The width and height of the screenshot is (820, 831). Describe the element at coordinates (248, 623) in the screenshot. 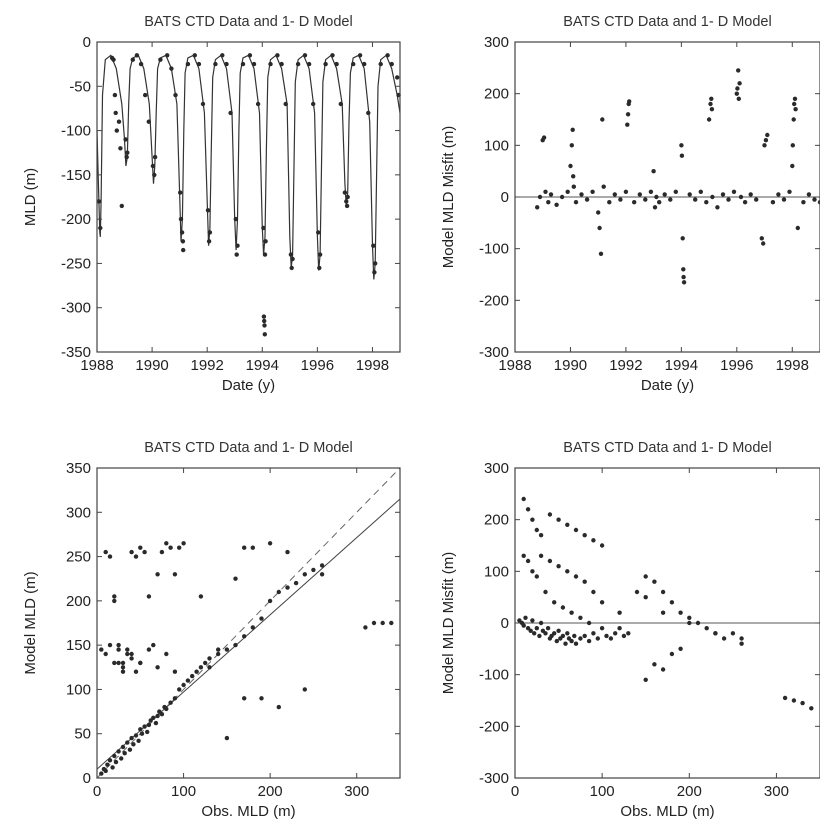

I see `one-to-one-line` at that location.